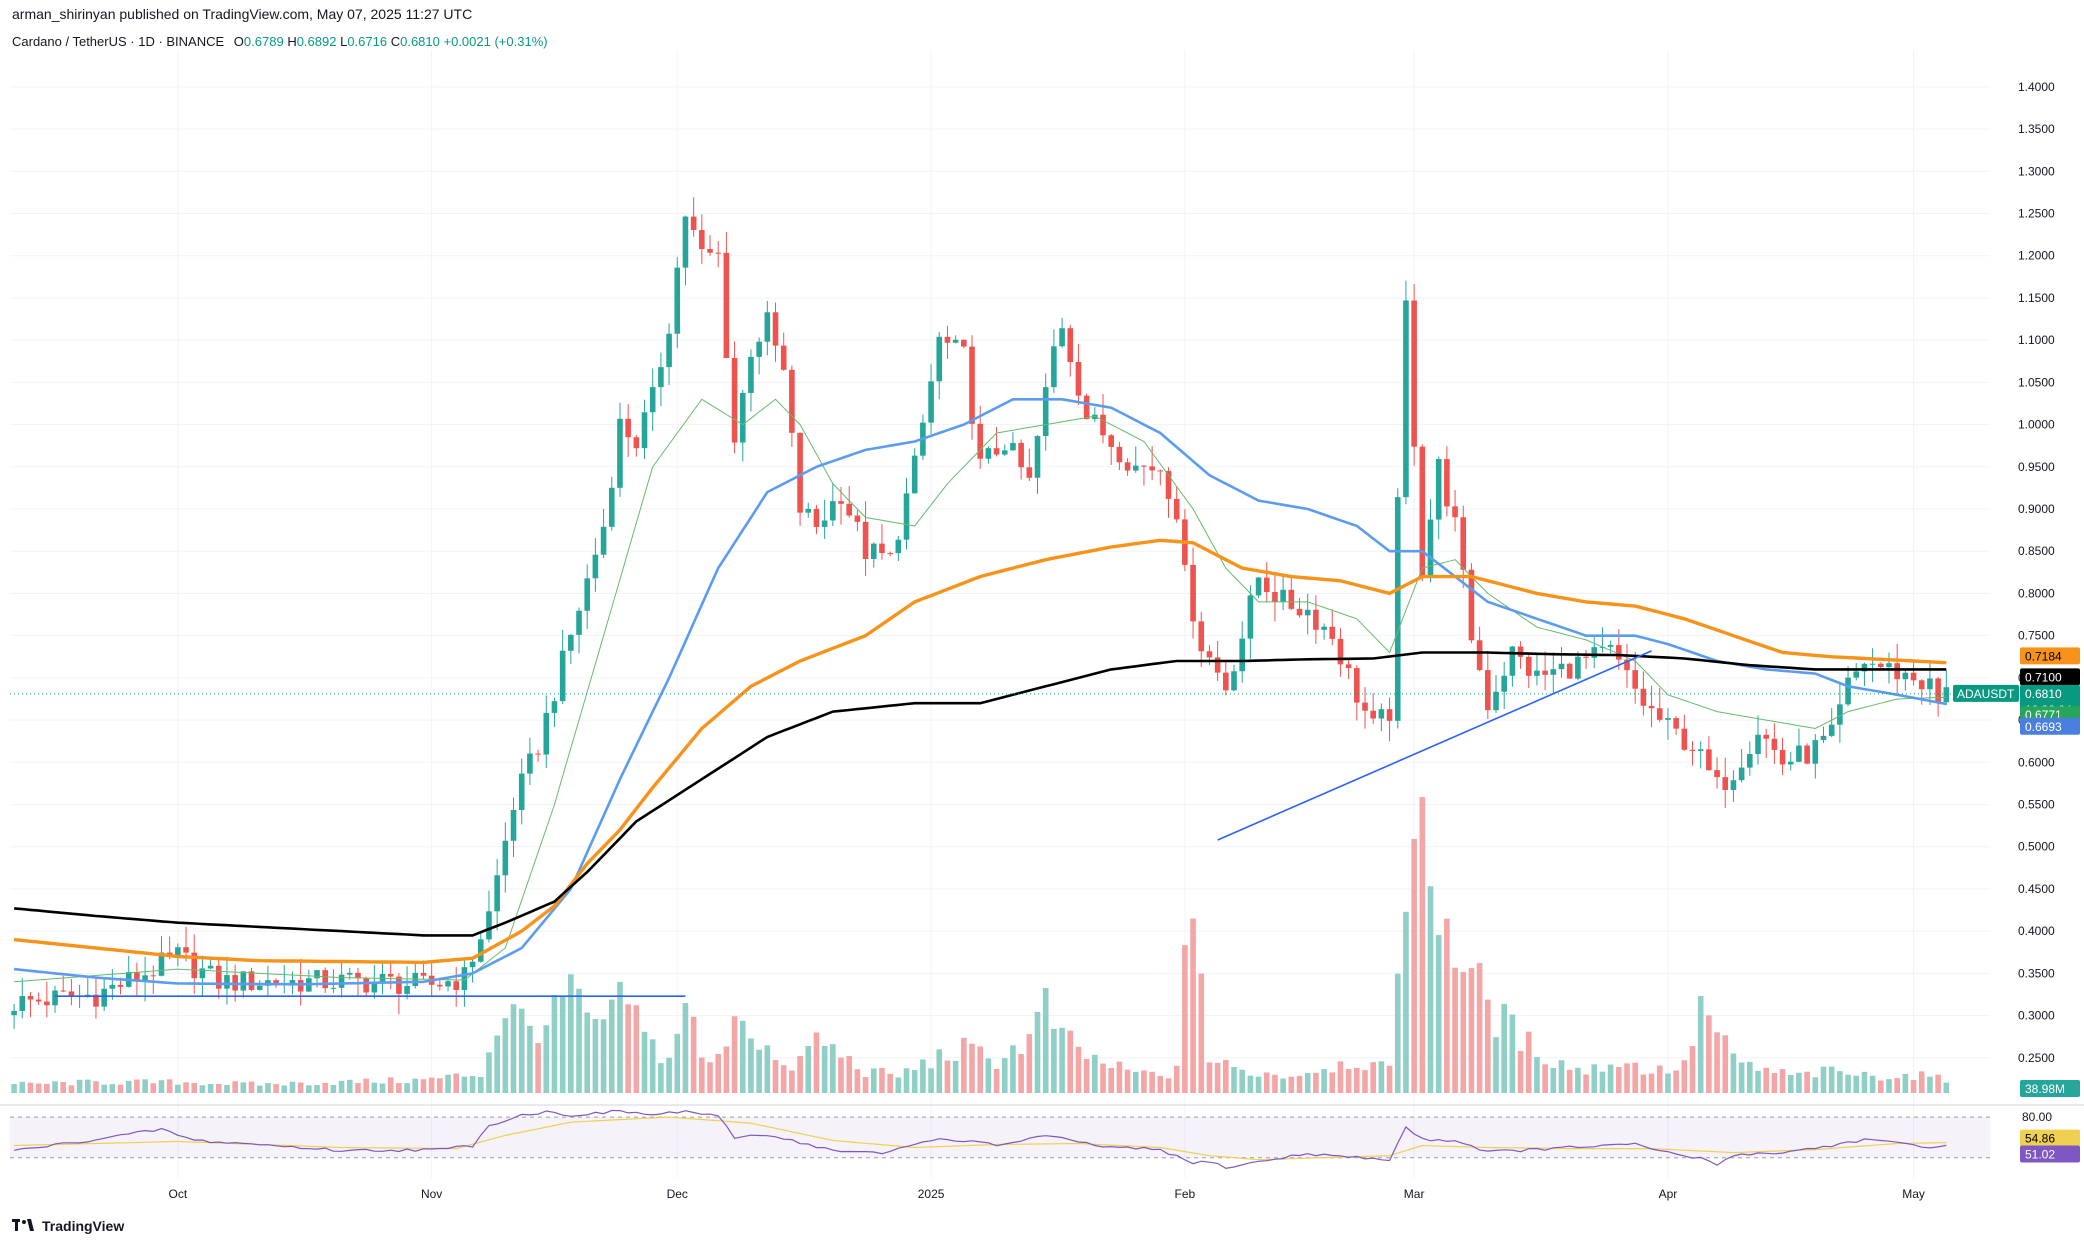 This screenshot has width=2084, height=1243. What do you see at coordinates (2043, 727) in the screenshot?
I see `price-label-text: 0.6693` at bounding box center [2043, 727].